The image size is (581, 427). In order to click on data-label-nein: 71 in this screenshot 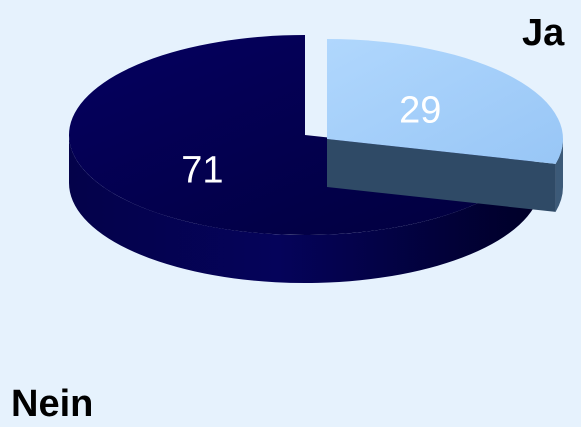, I will do `click(202, 171)`.